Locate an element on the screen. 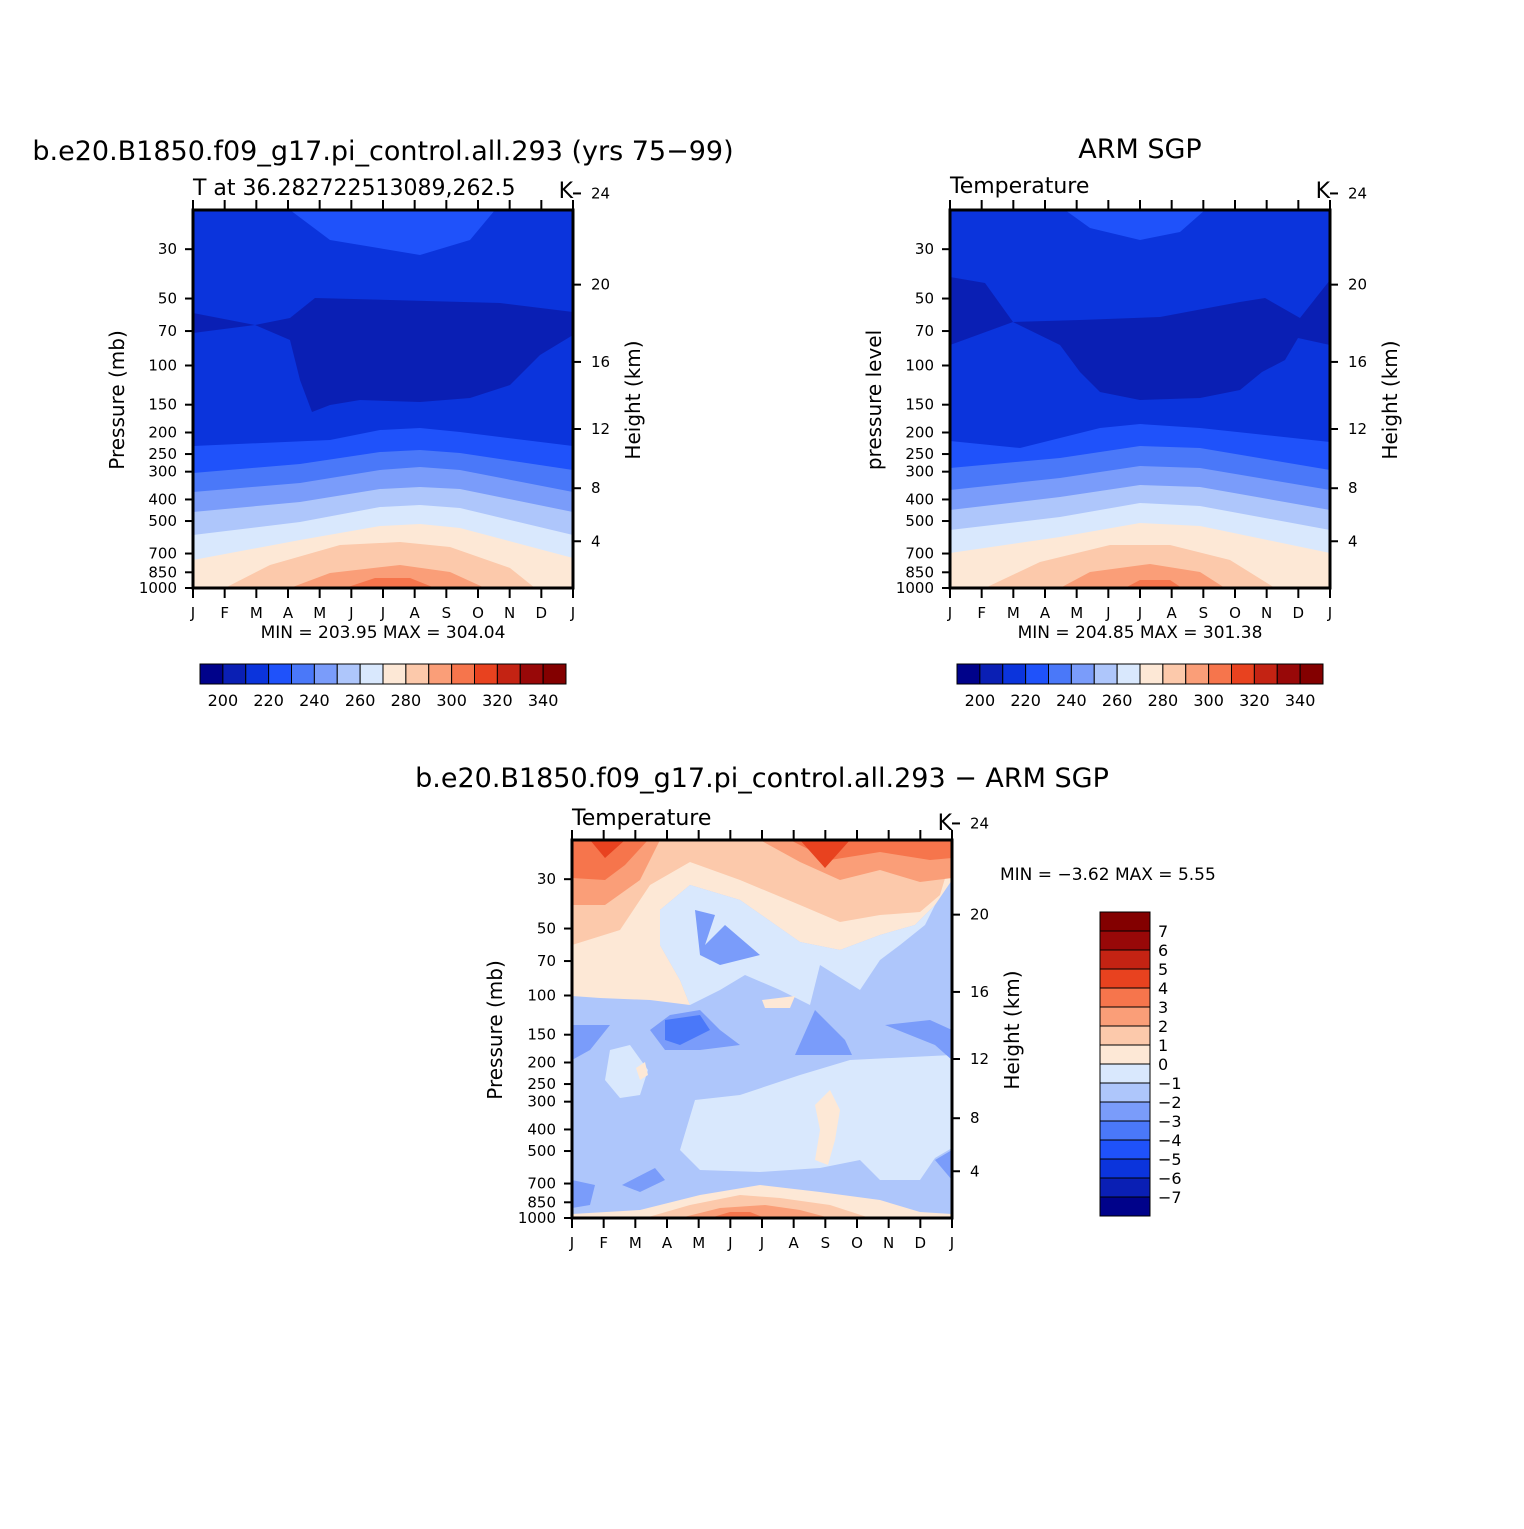 The image size is (1524, 1529). y-axis-label: pressure level is located at coordinates (874, 400).